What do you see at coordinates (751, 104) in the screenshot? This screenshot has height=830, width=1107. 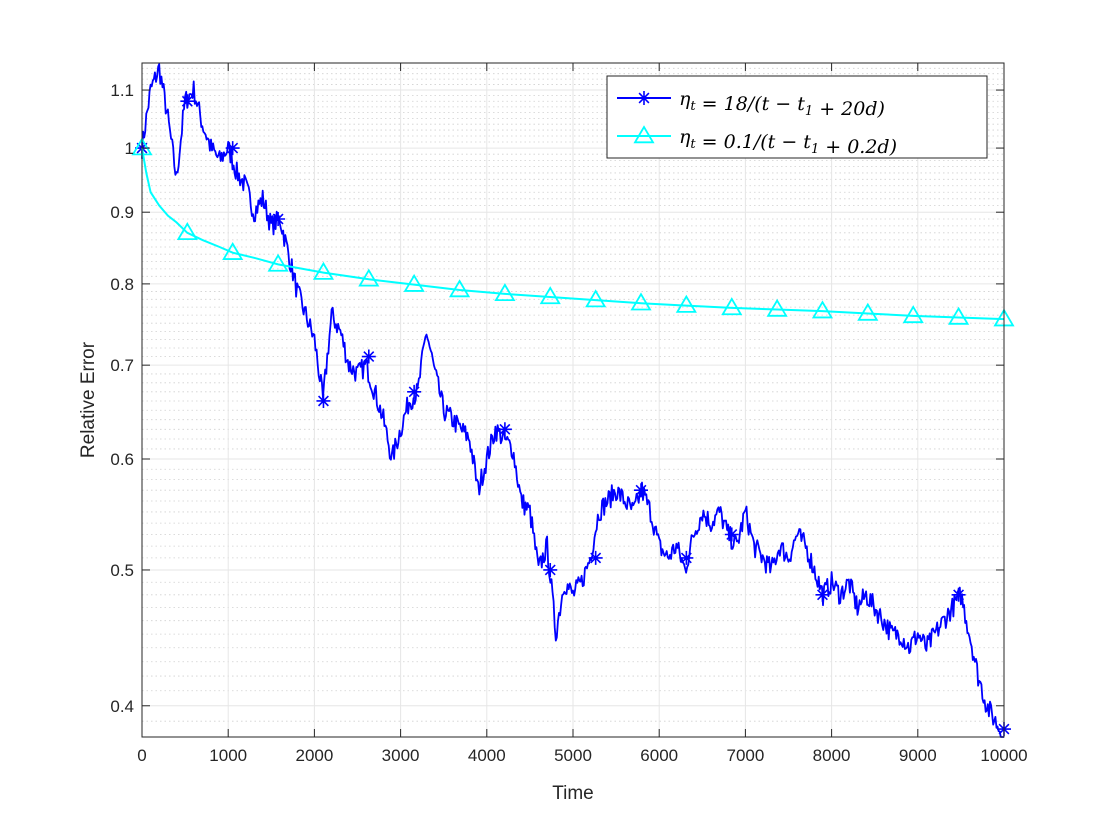 I see `legend-text-part: = 18/(t − t` at bounding box center [751, 104].